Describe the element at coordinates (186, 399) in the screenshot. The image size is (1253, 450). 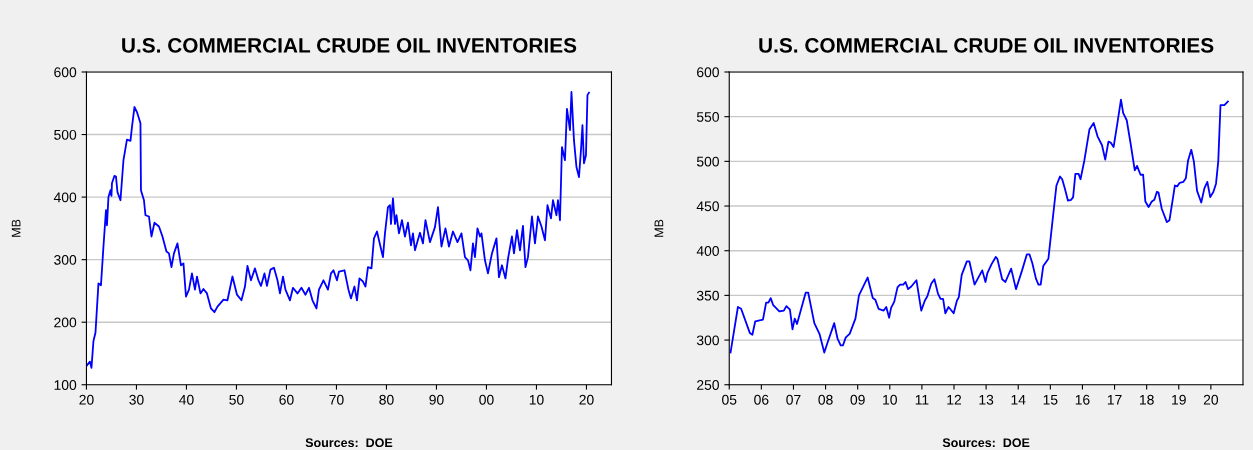
I see `x-tick-label: 40` at that location.